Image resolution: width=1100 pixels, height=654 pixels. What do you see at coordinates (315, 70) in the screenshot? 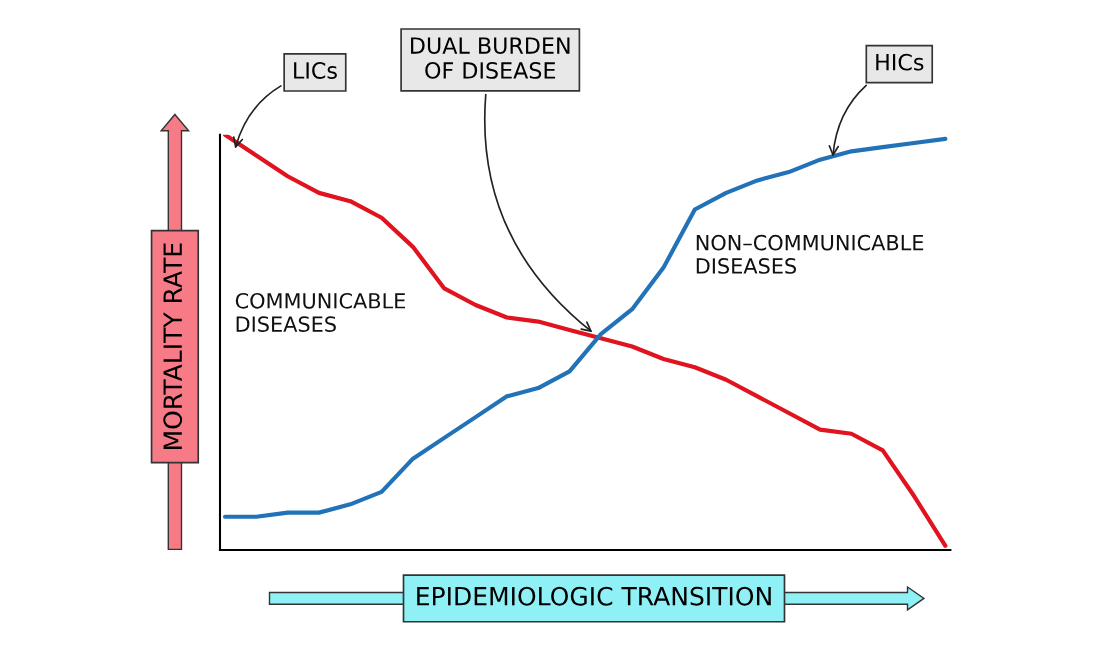
I see `text: LICs` at bounding box center [315, 70].